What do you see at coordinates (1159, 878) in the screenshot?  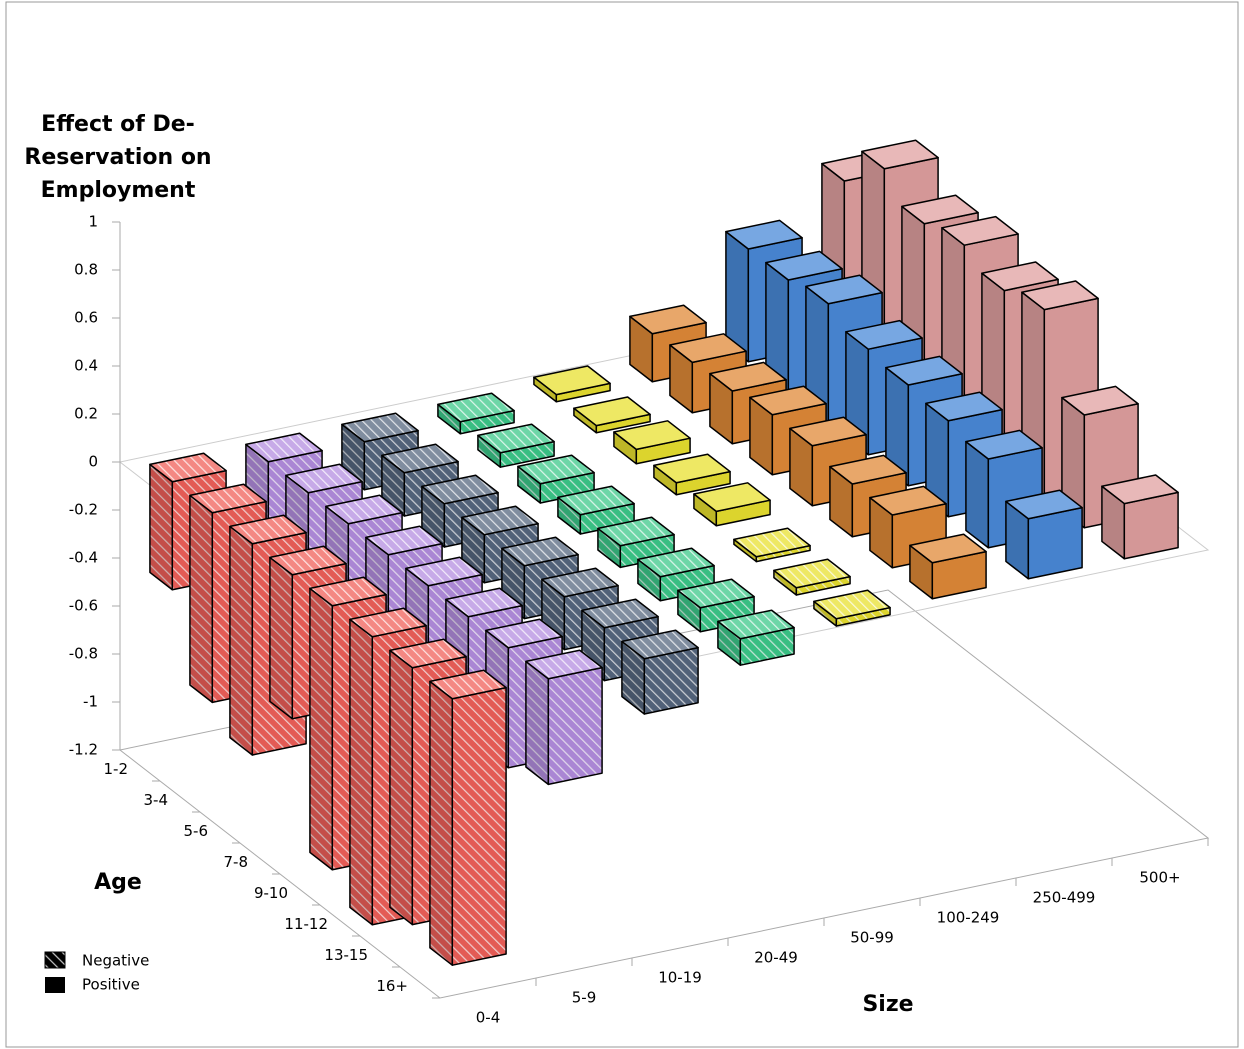 I see `size-label: 500+` at bounding box center [1159, 878].